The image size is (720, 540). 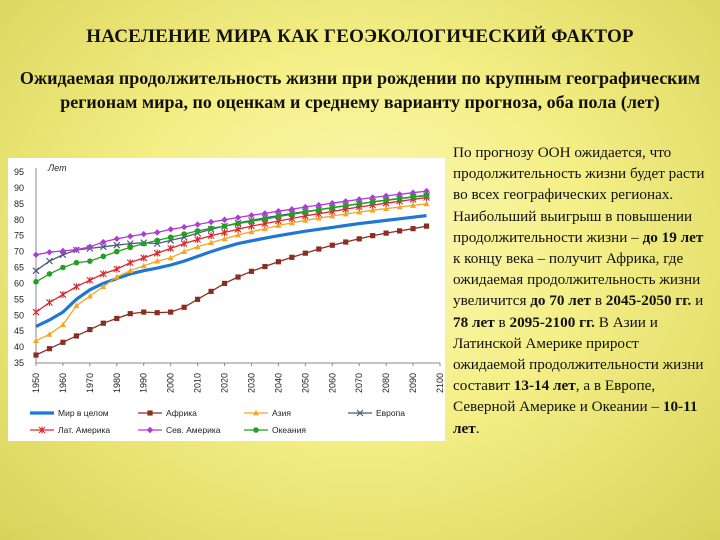 What do you see at coordinates (673, 237) in the screenshot?
I see `paragraph-highlight-1: до 19 лет` at bounding box center [673, 237].